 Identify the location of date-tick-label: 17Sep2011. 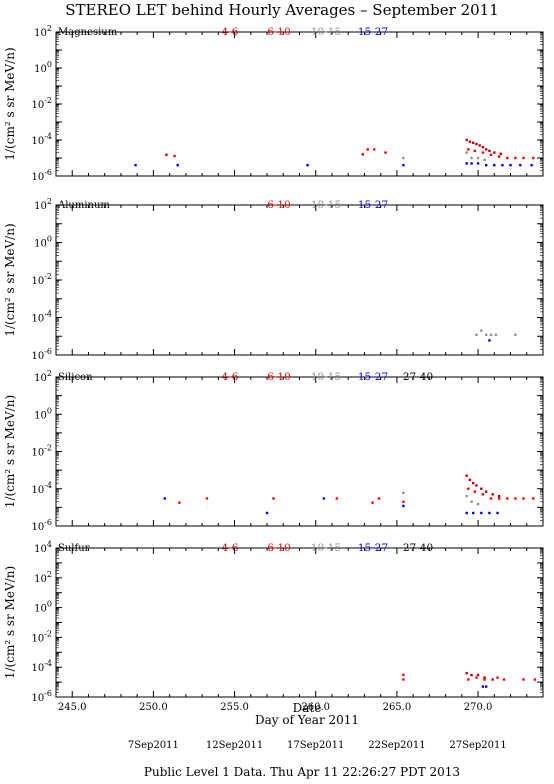
(315, 745).